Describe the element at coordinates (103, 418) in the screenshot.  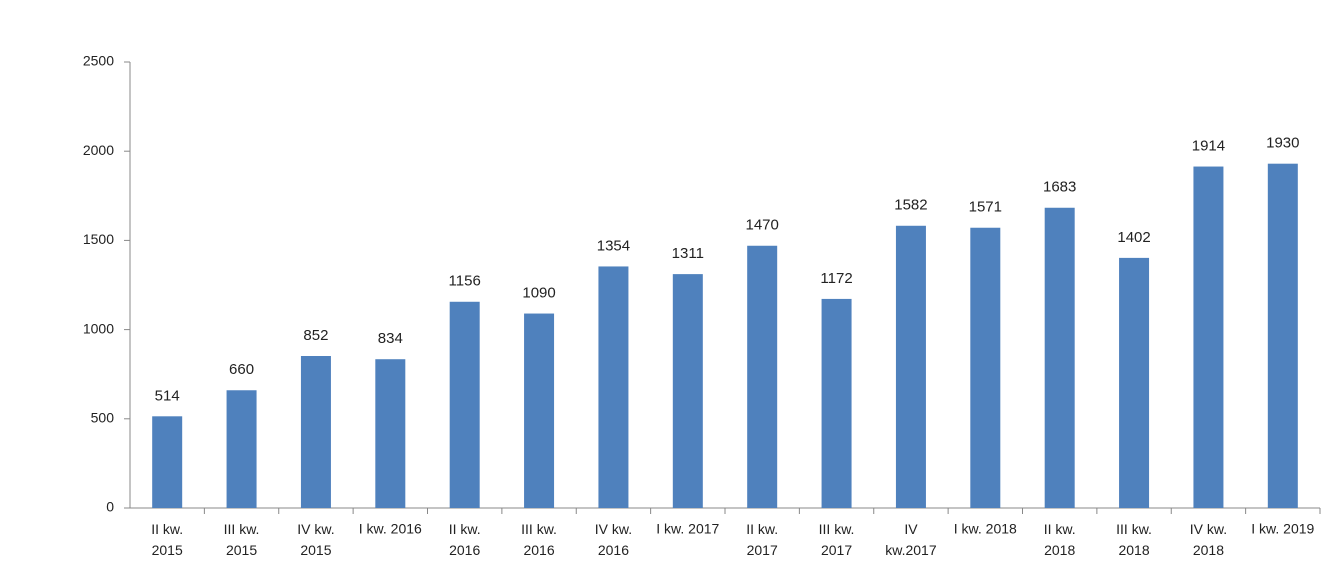
I see `y-tick-label: 500` at that location.